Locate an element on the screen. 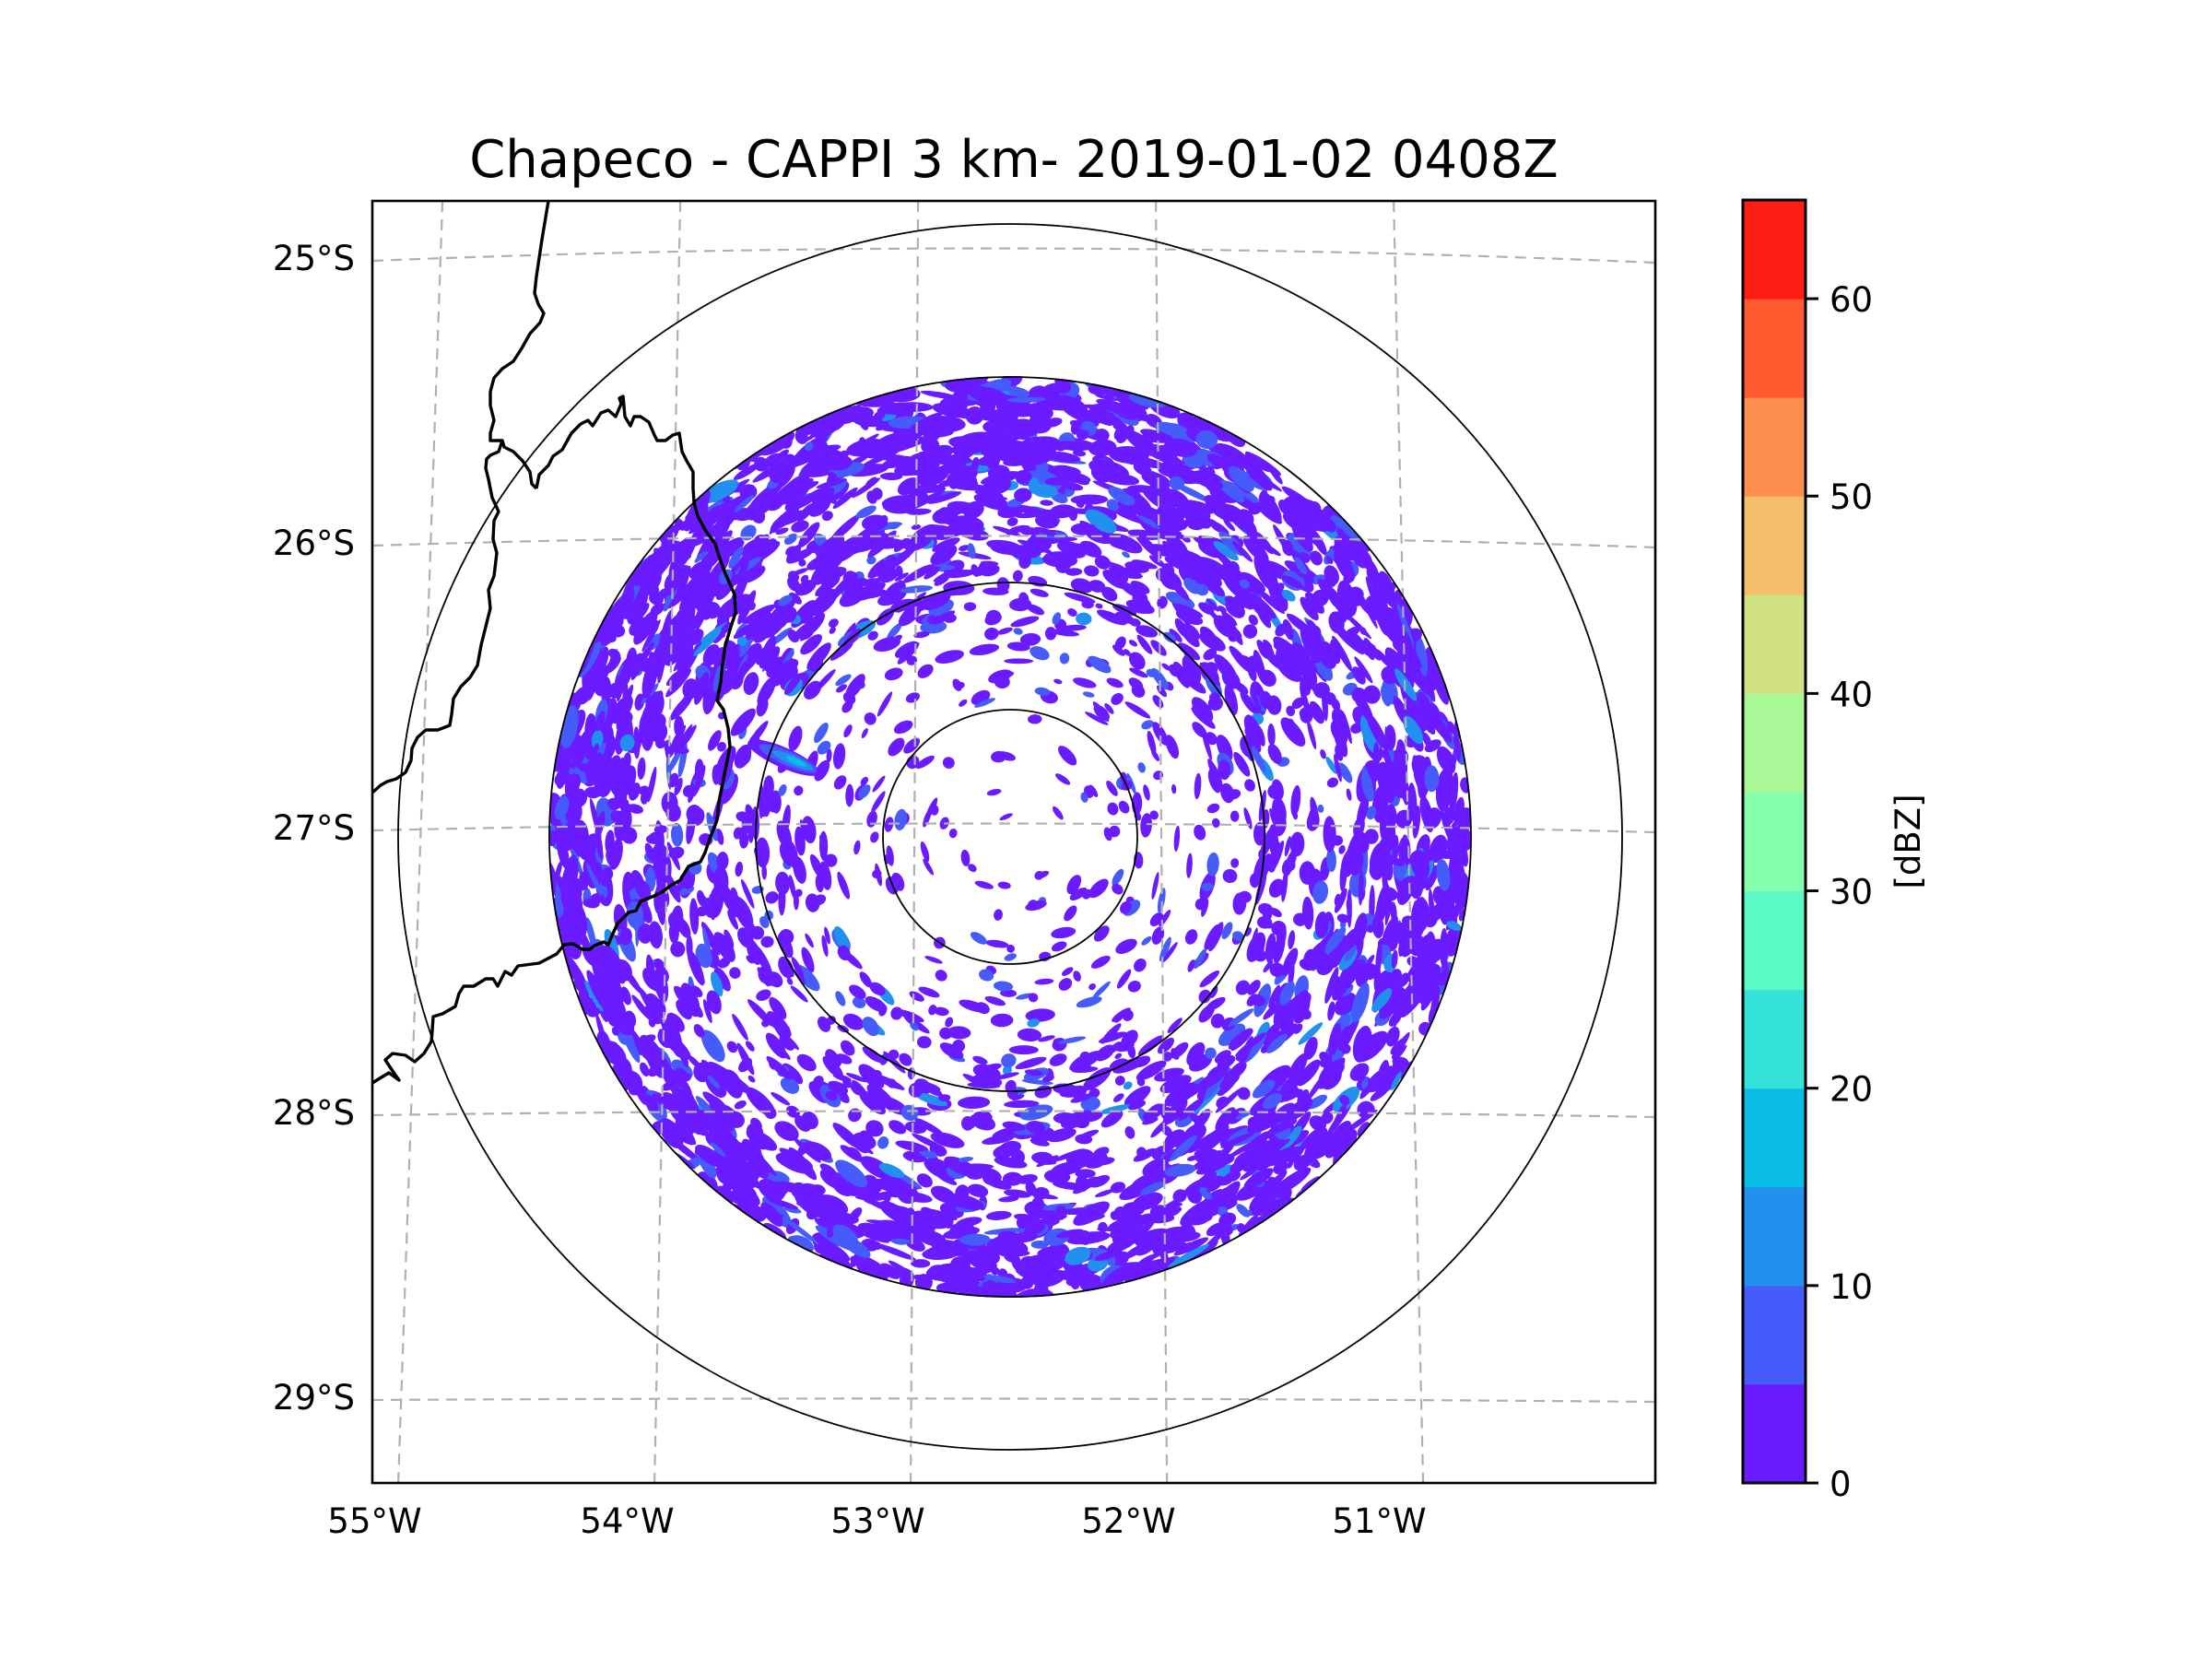 Image resolution: width=2212 pixels, height=1659 pixels. chart-title: Chapeco - CAPPI 3 km- 2019-01-02 0408Z is located at coordinates (1014, 160).